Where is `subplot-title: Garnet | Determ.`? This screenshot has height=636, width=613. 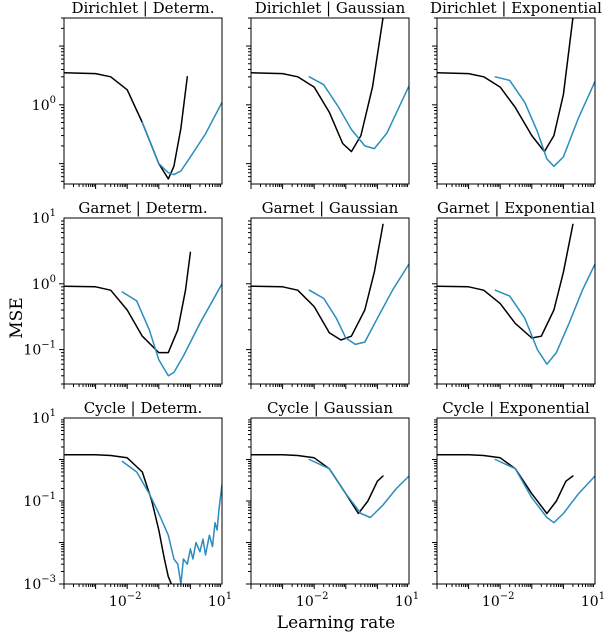
subplot-title: Garnet | Determ. is located at coordinates (142, 208).